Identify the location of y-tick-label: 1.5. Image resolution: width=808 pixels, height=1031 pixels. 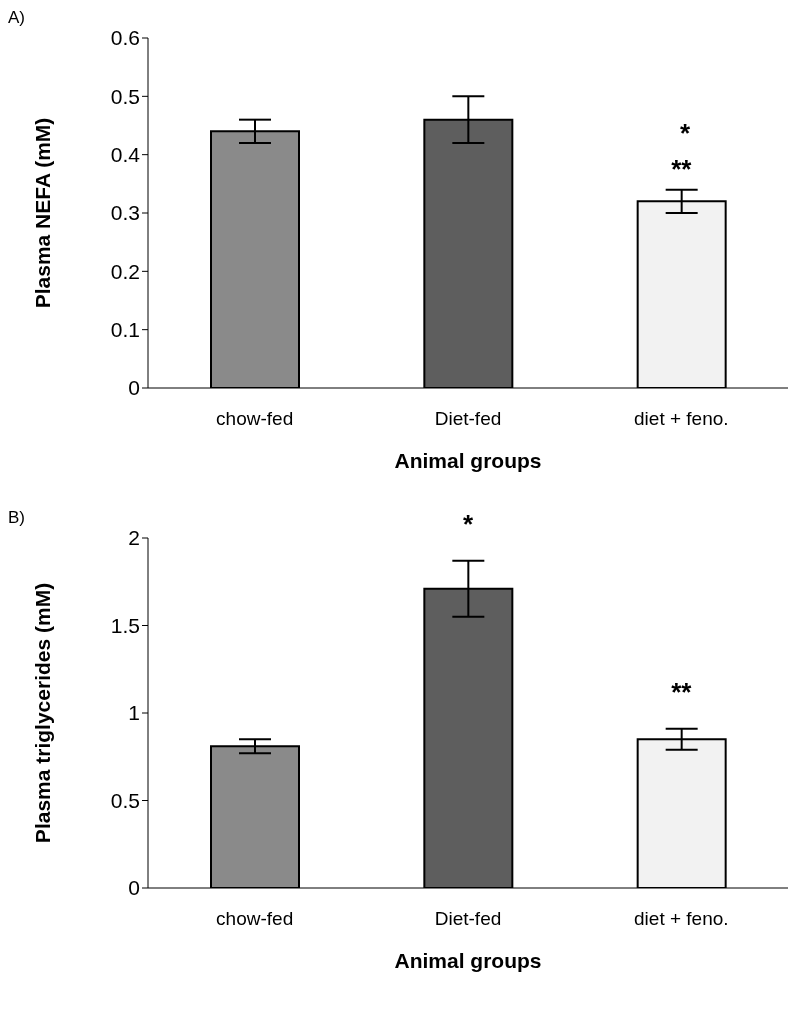
(125, 625).